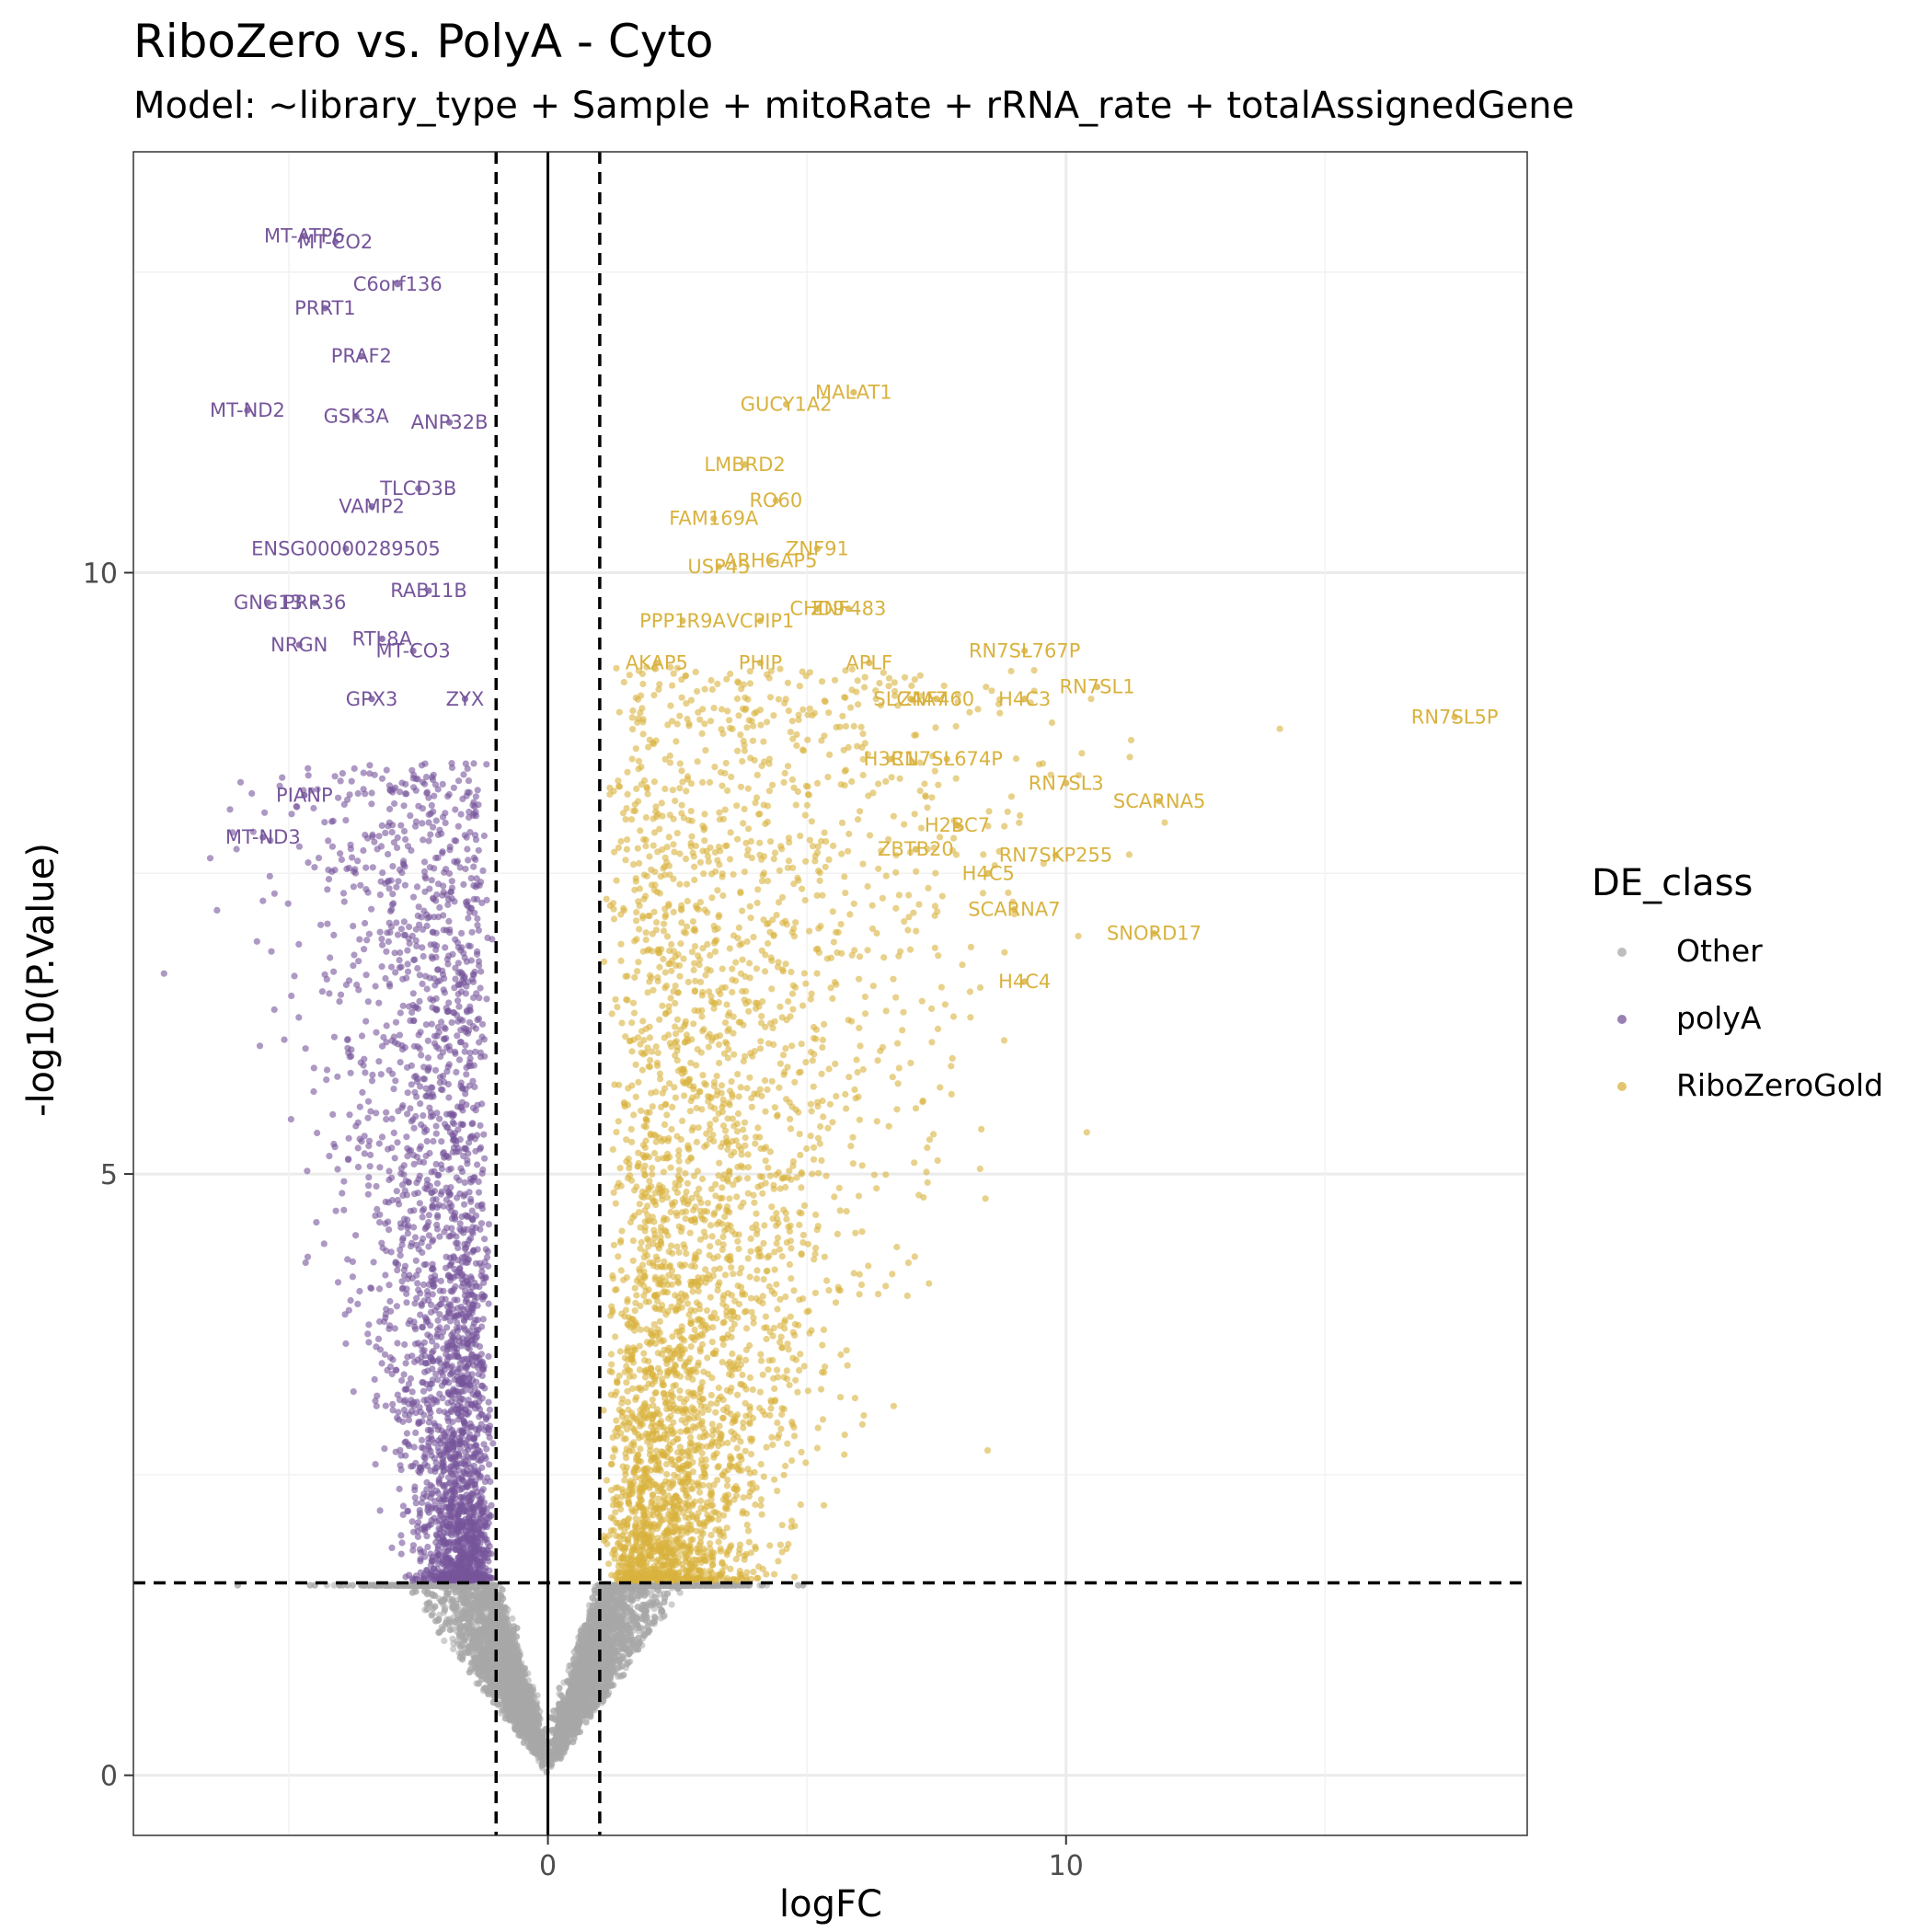  Describe the element at coordinates (520, 1678) in the screenshot. I see `points-other` at that location.